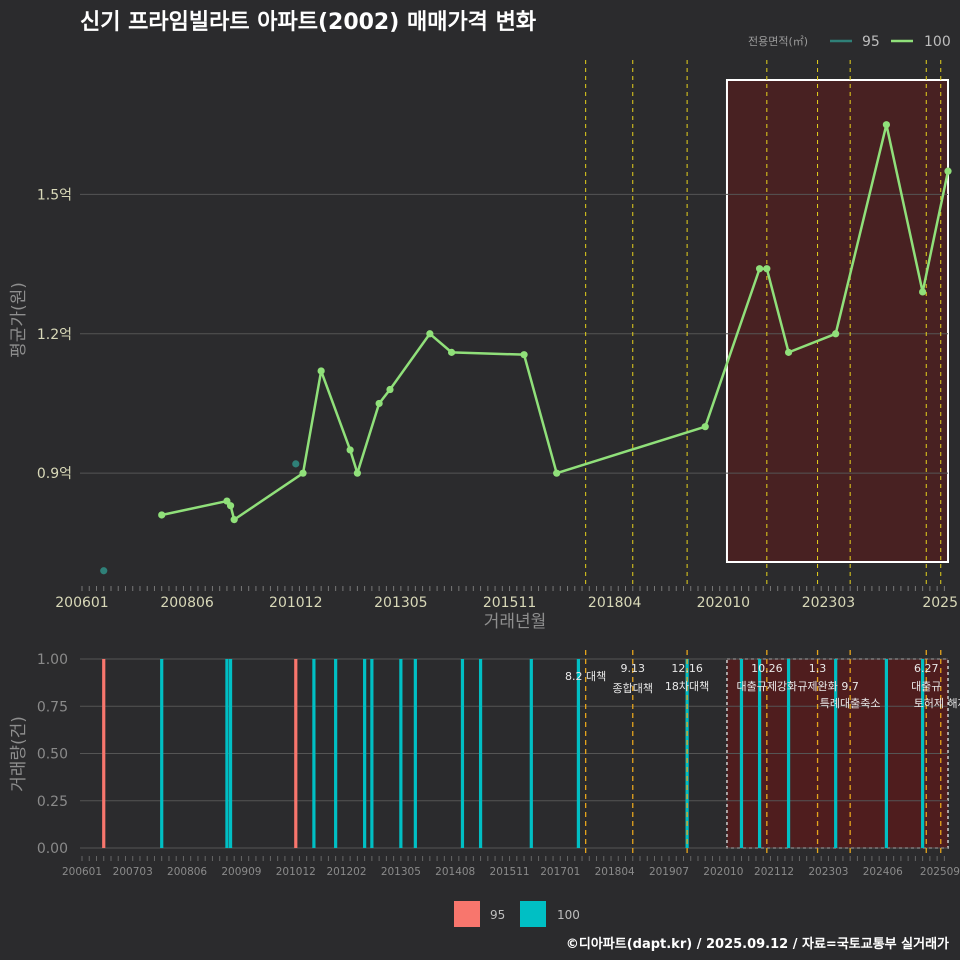  What do you see at coordinates (828, 603) in the screenshot?
I see `x-tick-label: 202303` at bounding box center [828, 603].